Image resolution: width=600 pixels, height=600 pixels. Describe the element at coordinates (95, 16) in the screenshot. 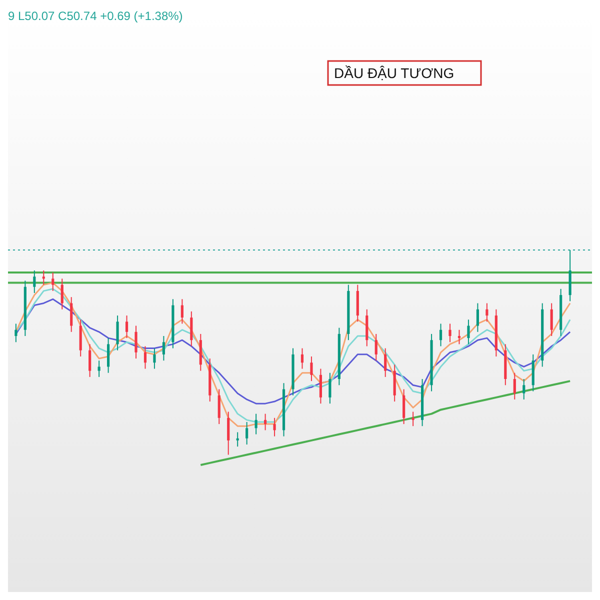

I see `text: 9 L50.07 C50.74 +0.69 (+1.38%)` at that location.